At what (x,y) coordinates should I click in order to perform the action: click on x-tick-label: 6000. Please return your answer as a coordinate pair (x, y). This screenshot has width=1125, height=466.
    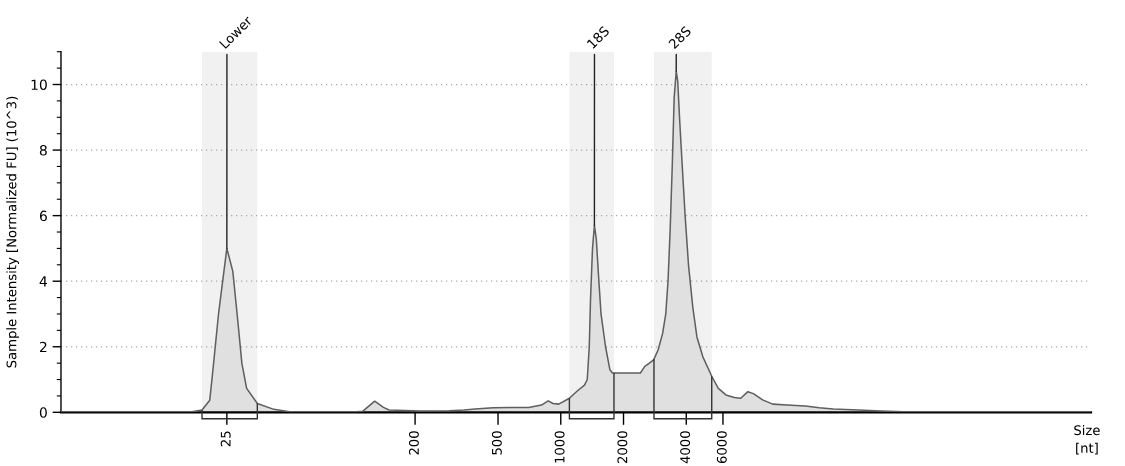
    Looking at the image, I should click on (721, 447).